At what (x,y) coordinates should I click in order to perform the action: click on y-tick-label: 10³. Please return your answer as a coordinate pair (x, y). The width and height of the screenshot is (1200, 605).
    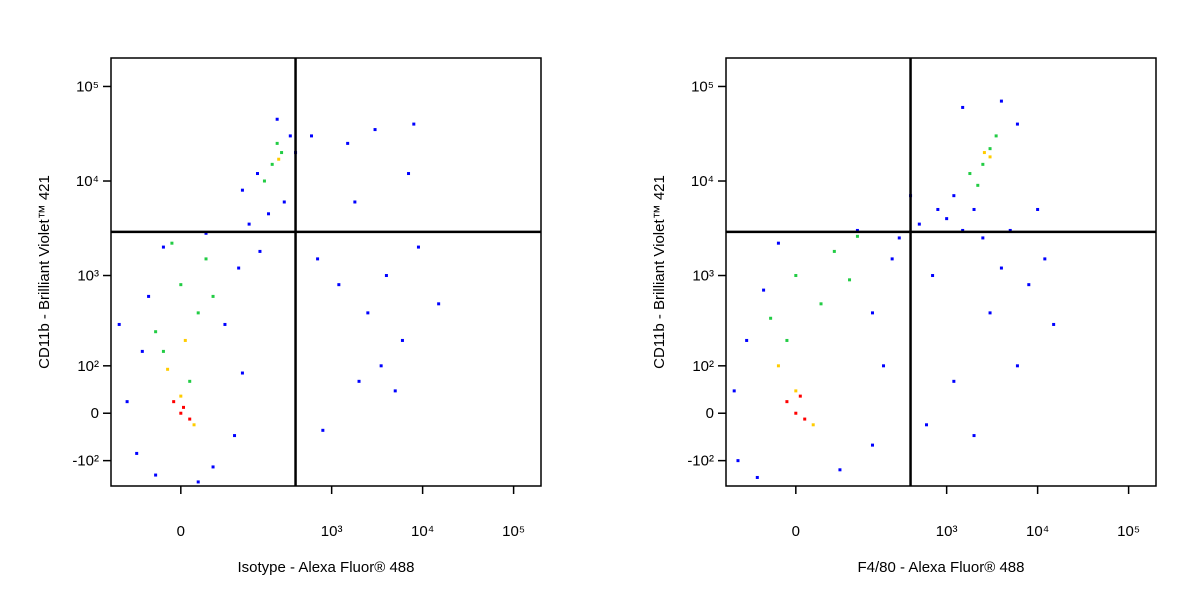
    Looking at the image, I should click on (88, 276).